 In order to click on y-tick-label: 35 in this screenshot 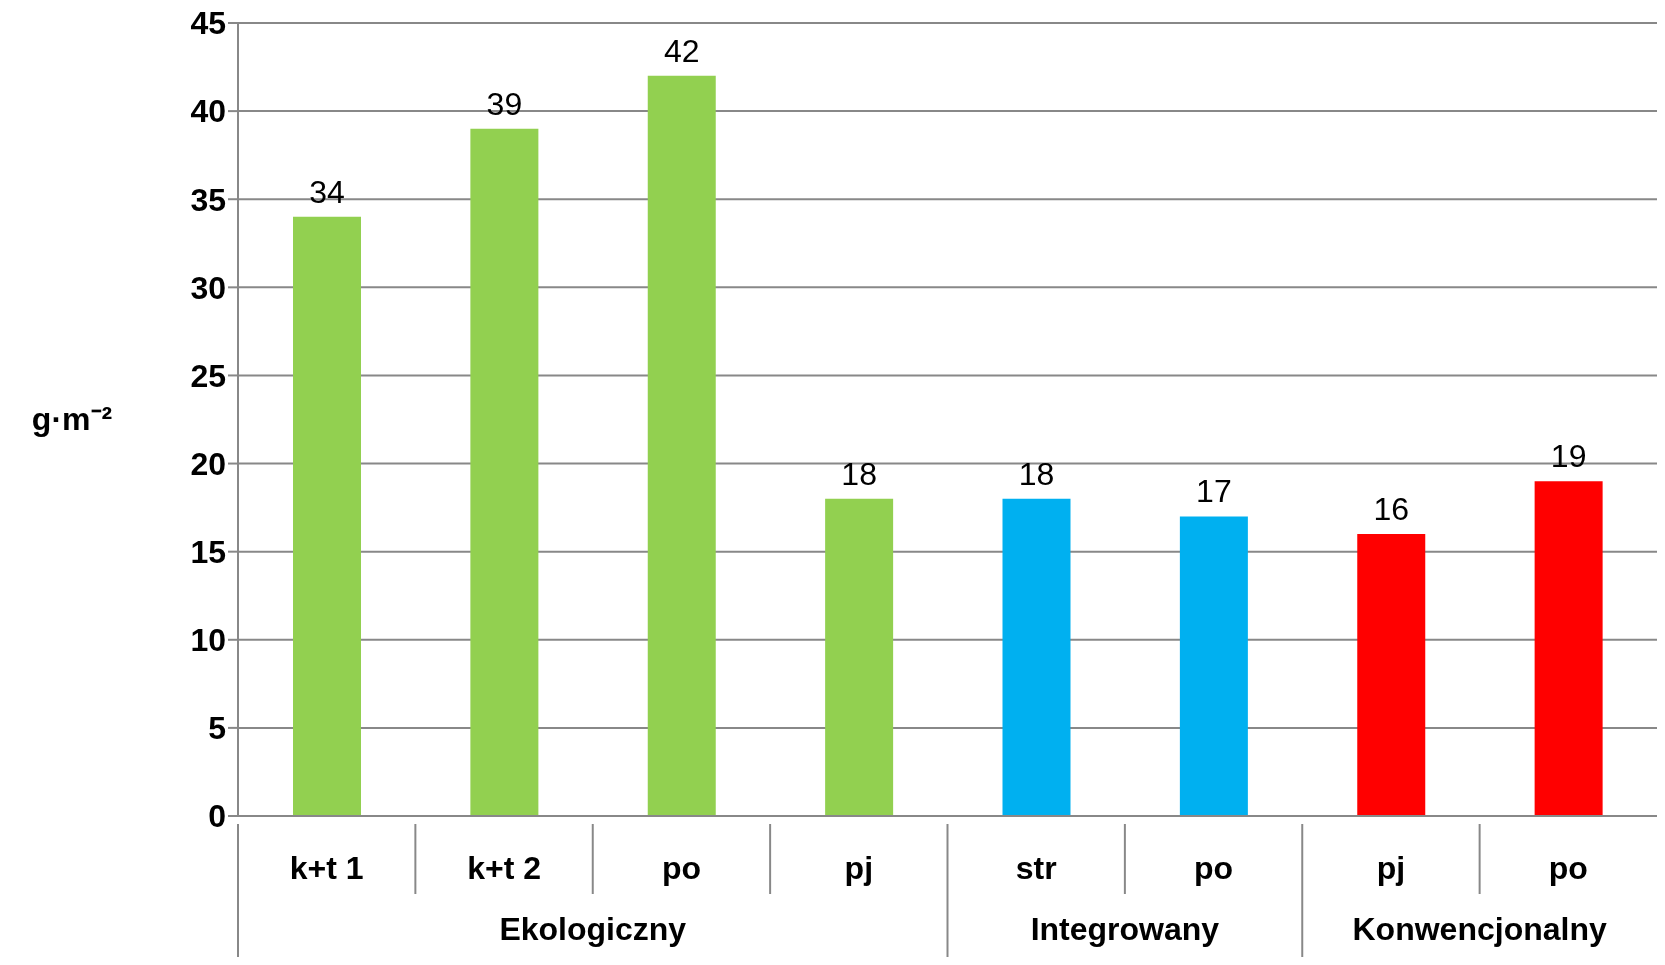, I will do `click(208, 199)`.